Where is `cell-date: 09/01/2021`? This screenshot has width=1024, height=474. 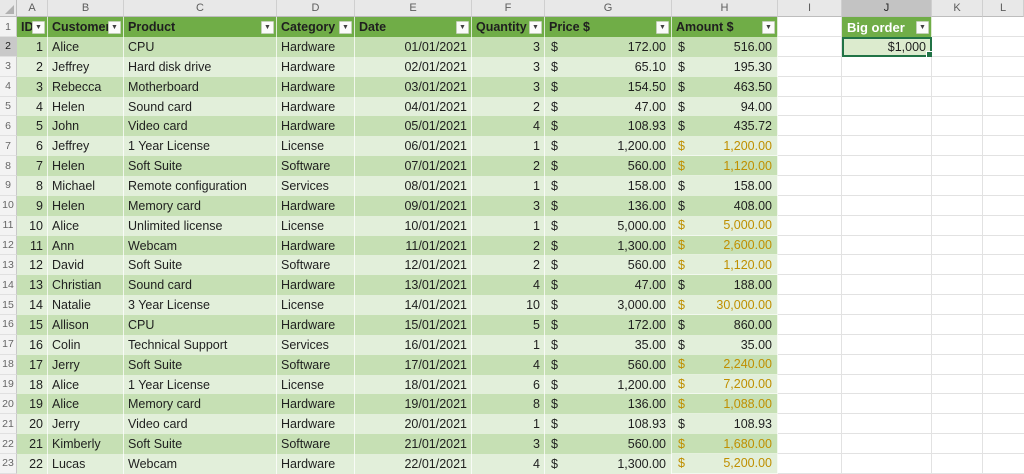 cell-date: 09/01/2021 is located at coordinates (413, 205).